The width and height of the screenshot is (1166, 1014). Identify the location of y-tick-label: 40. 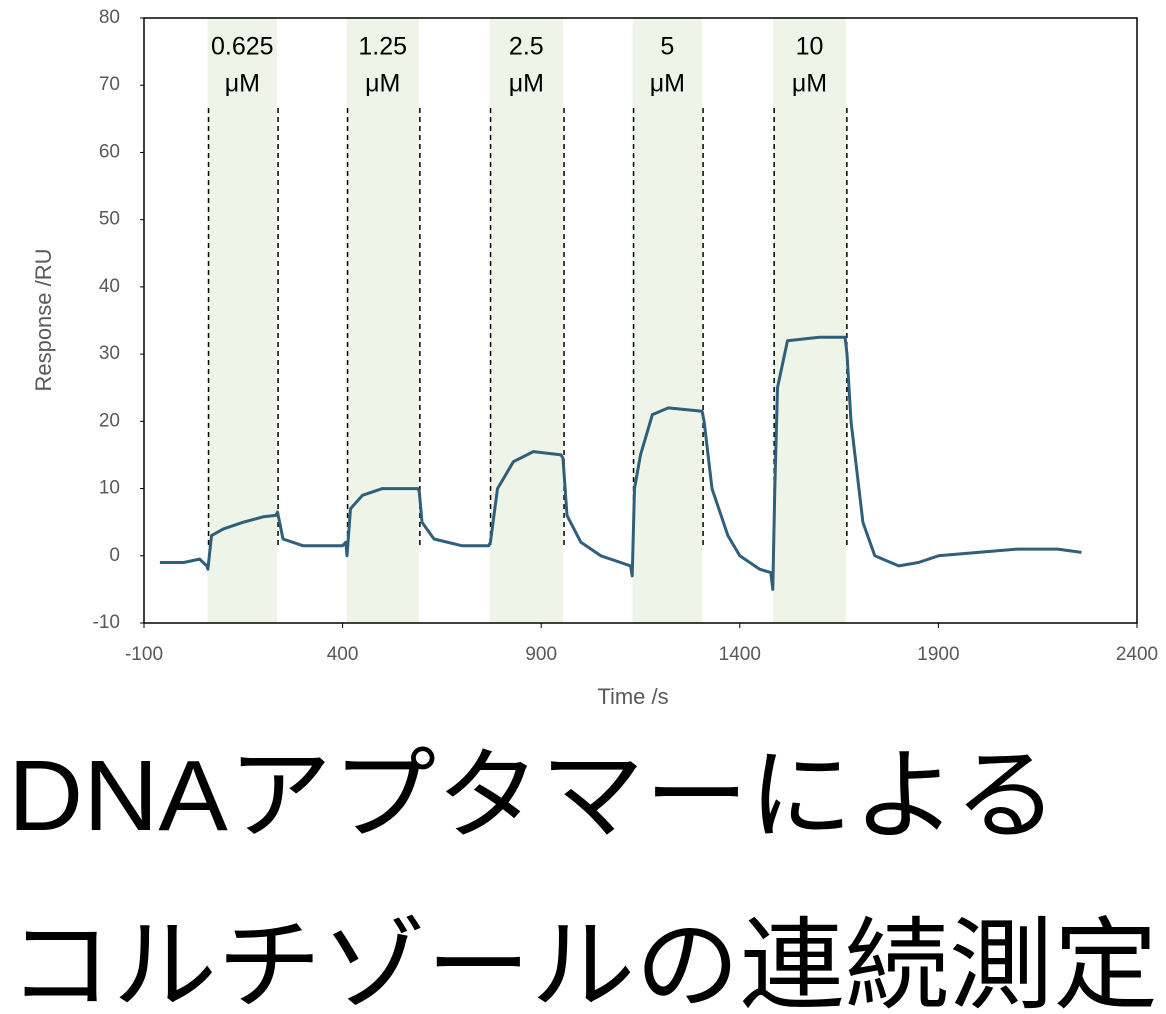
(109, 286).